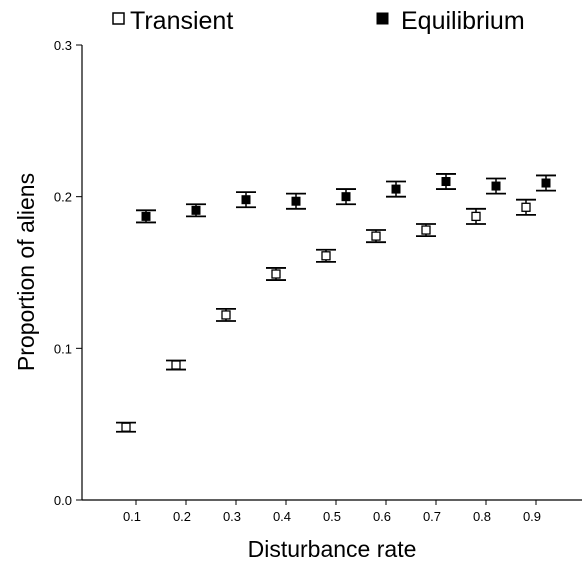 The image size is (582, 564). What do you see at coordinates (463, 21) in the screenshot?
I see `legend-label-equilibrium: Equilibrium` at bounding box center [463, 21].